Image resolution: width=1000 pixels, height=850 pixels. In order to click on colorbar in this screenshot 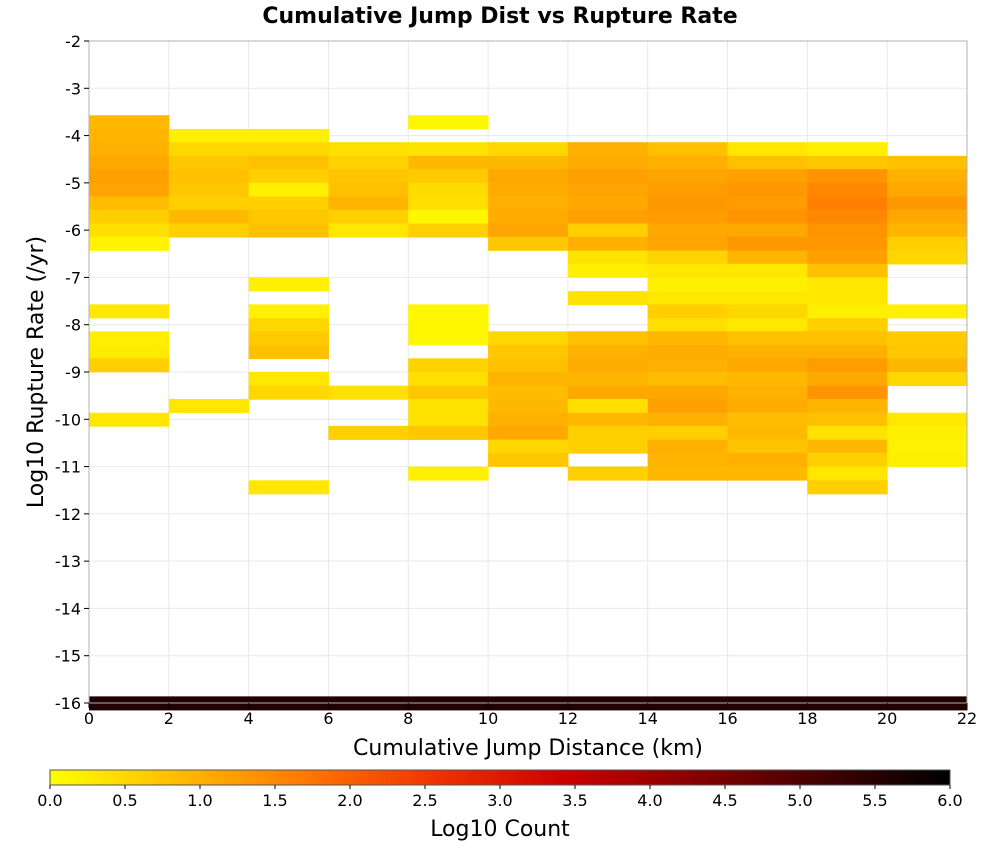, I will do `click(500, 777)`.